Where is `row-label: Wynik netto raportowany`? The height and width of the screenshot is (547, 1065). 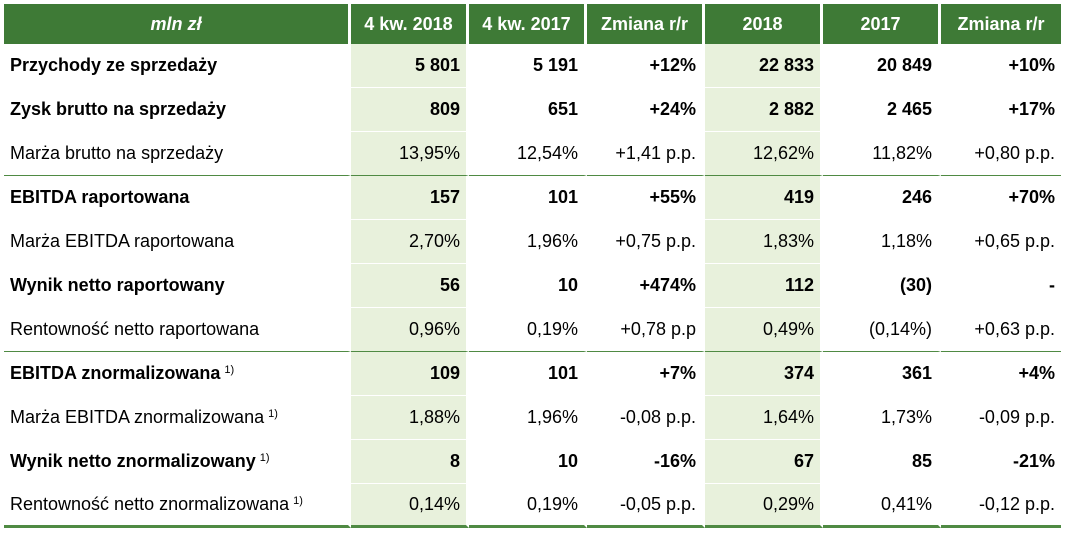
row-label: Wynik netto raportowany is located at coordinates (177, 286).